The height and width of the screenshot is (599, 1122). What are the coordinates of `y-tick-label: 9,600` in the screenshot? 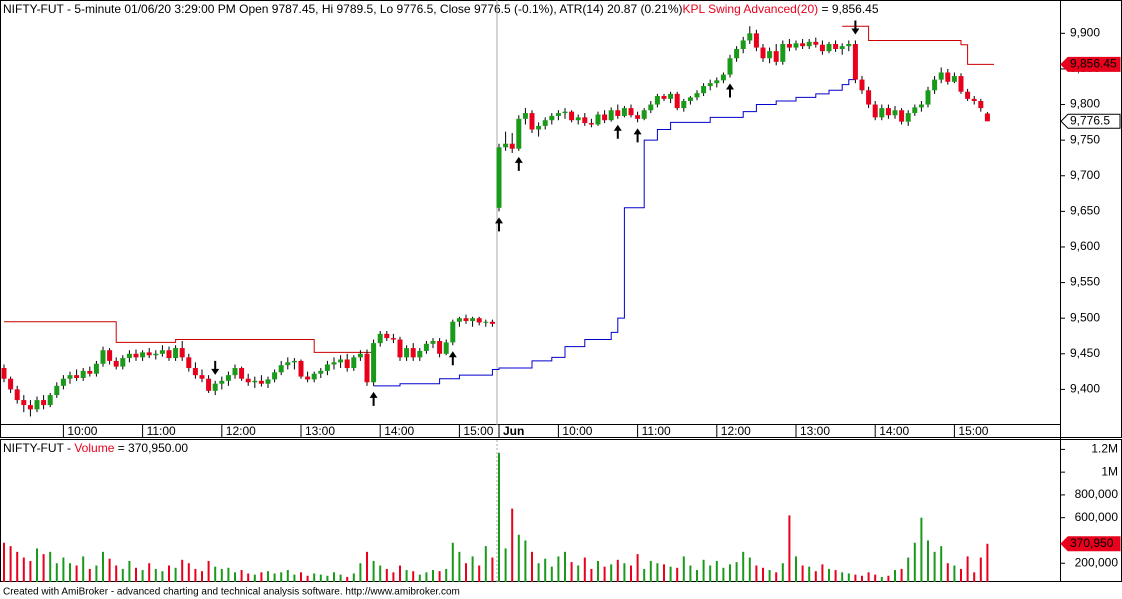 It's located at (1085, 246).